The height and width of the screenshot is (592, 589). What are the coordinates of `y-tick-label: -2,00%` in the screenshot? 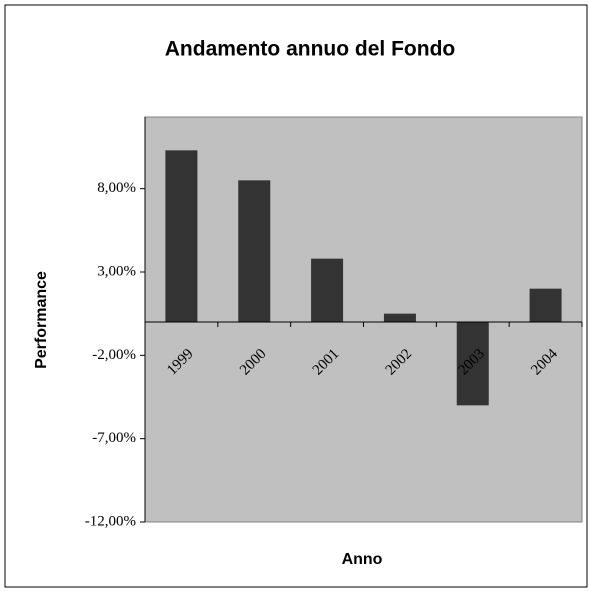 It's located at (114, 355).